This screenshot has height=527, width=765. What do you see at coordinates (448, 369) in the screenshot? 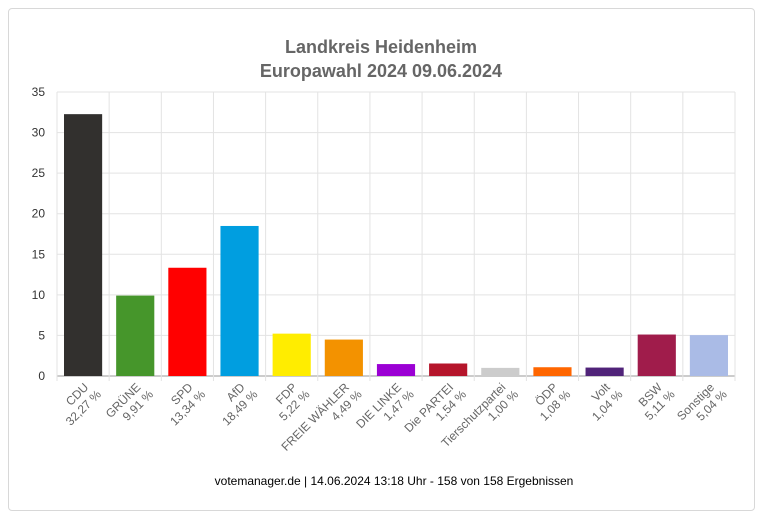
I see `bar-die-partei` at bounding box center [448, 369].